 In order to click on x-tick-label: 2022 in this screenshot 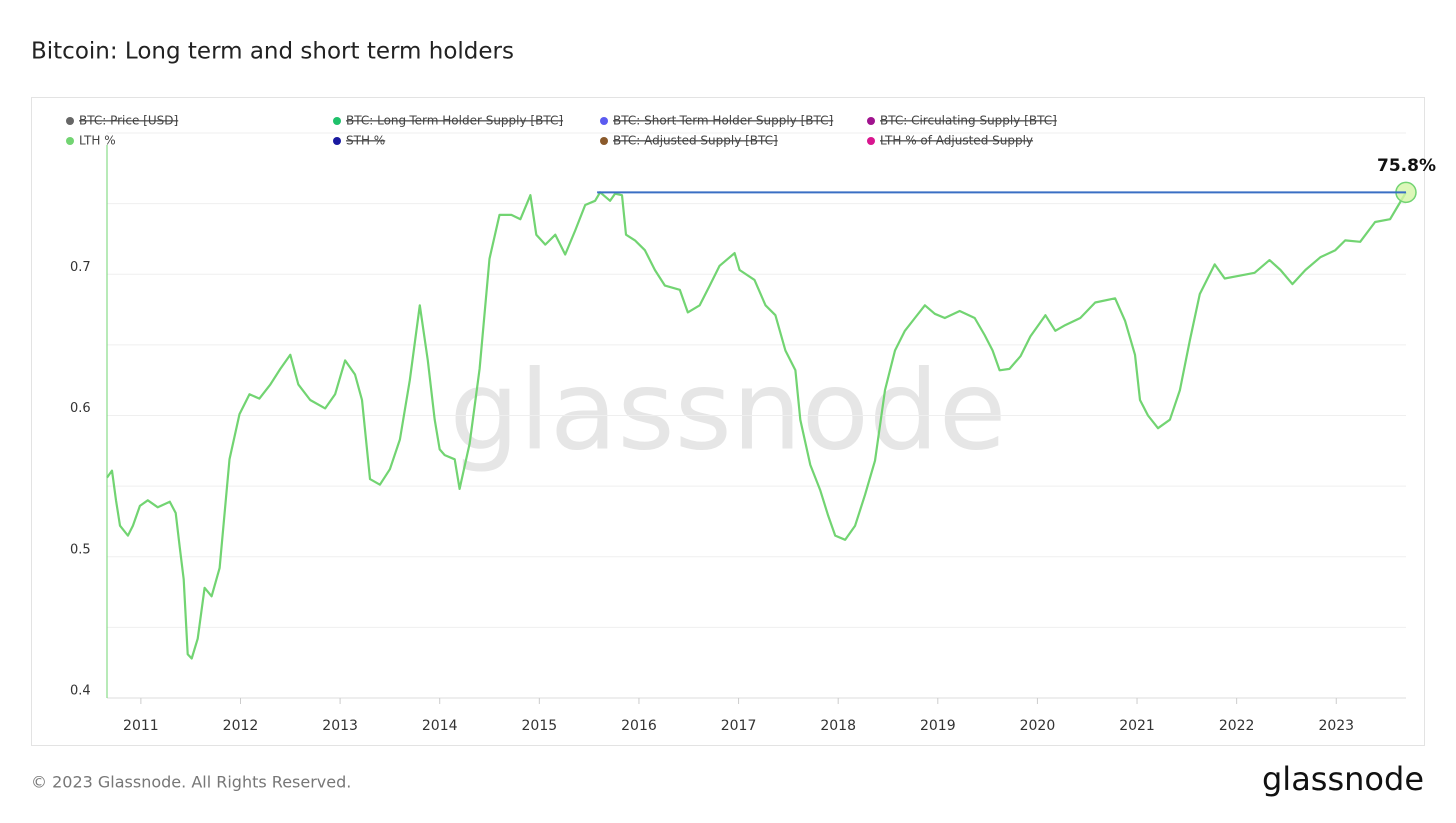, I will do `click(1237, 726)`.